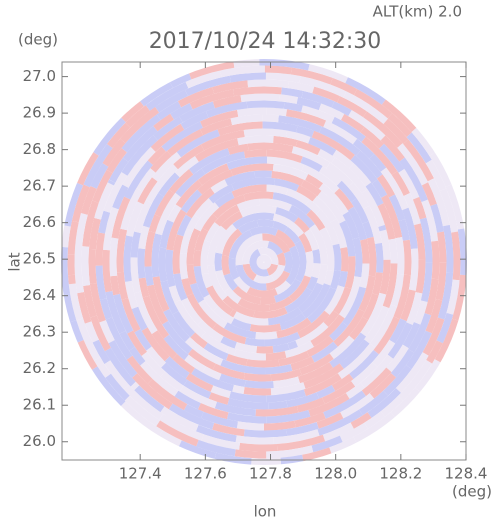 The image size is (491, 525). What do you see at coordinates (39, 332) in the screenshot?
I see `y-tick-label: 26.3` at bounding box center [39, 332].